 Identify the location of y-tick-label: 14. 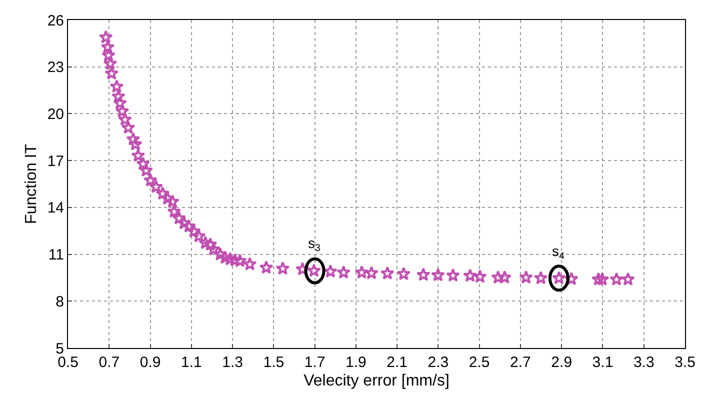
(55, 208).